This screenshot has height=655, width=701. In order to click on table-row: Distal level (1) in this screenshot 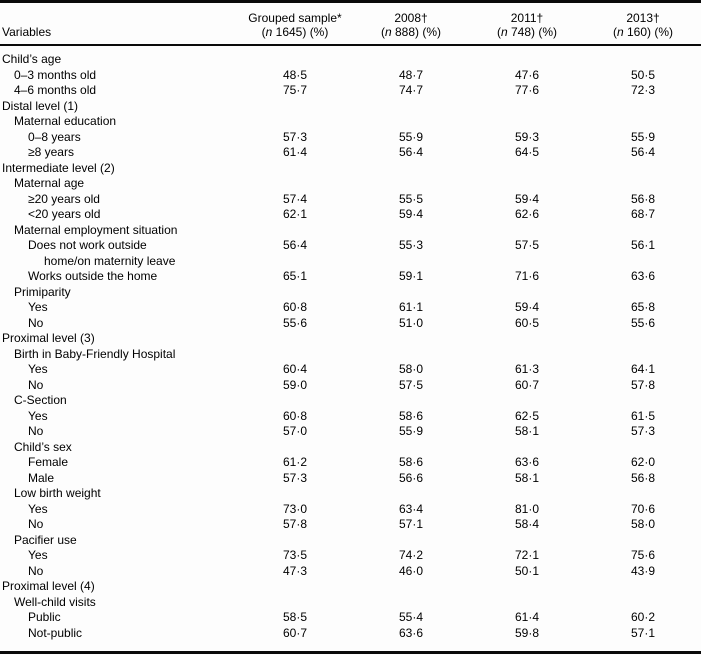, I will do `click(350, 107)`.